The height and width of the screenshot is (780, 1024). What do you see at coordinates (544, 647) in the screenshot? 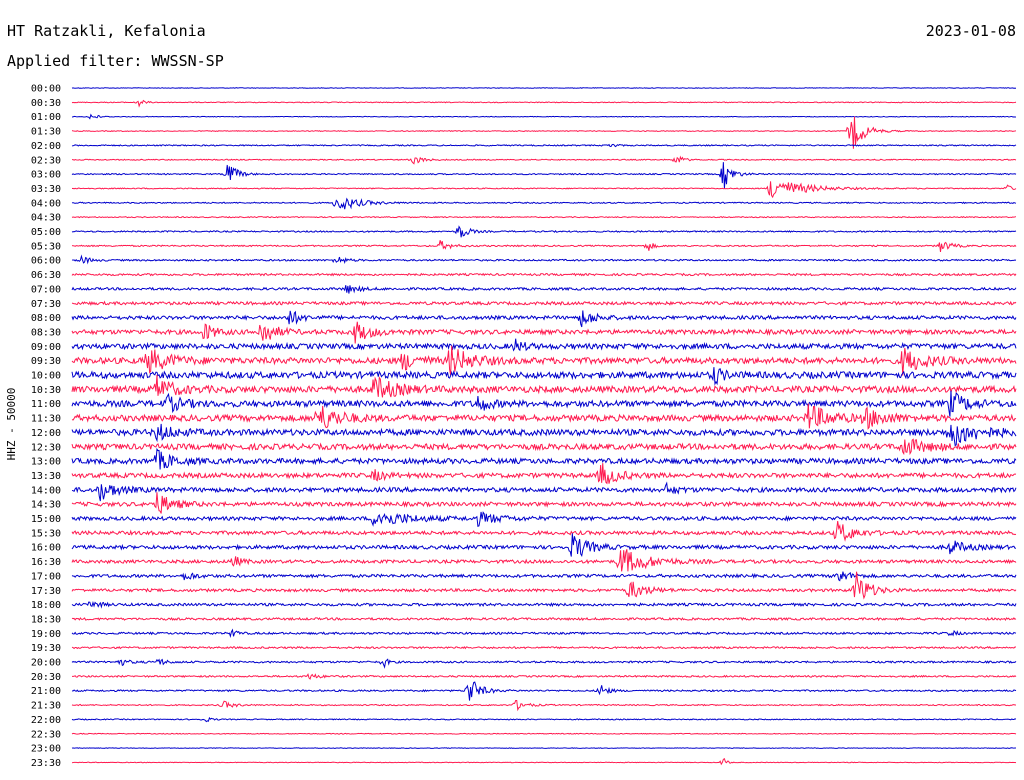
I see `trace-1930` at bounding box center [544, 647].